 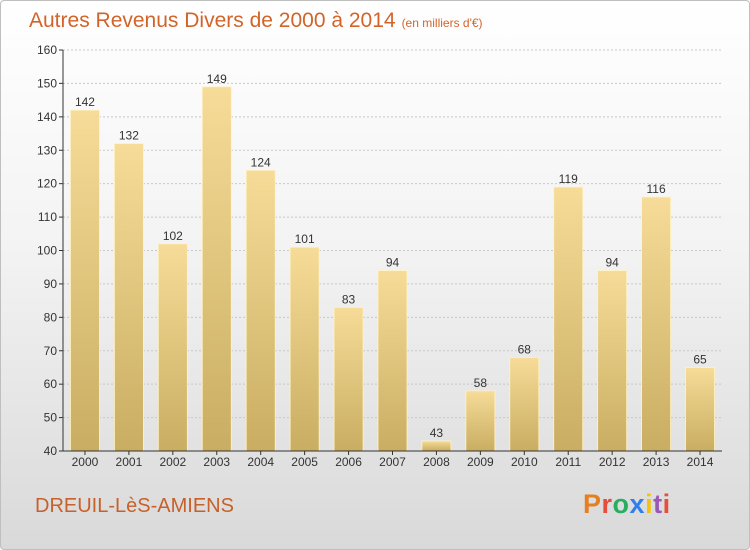 What do you see at coordinates (51, 317) in the screenshot?
I see `y-tick-label: 80` at bounding box center [51, 317].